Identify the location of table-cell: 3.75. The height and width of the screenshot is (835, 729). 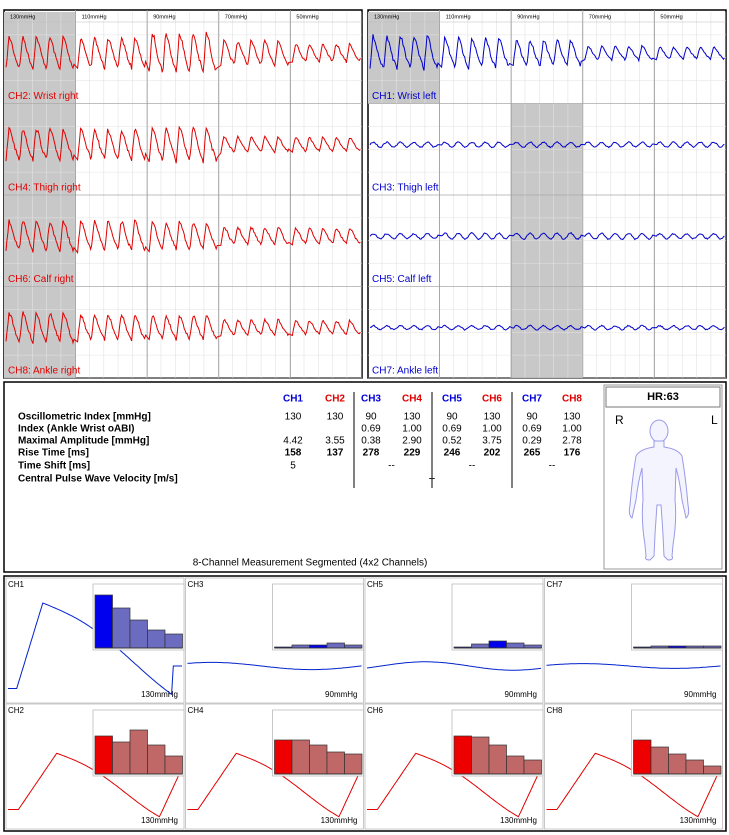
(492, 441).